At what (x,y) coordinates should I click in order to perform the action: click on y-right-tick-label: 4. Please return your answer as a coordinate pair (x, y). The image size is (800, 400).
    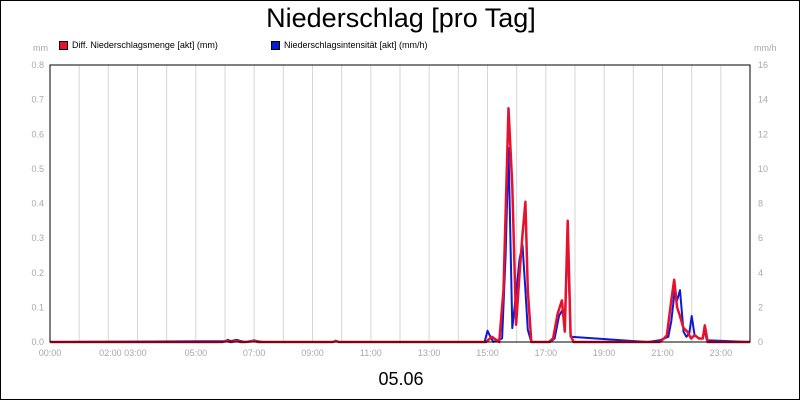
    Looking at the image, I should click on (760, 273).